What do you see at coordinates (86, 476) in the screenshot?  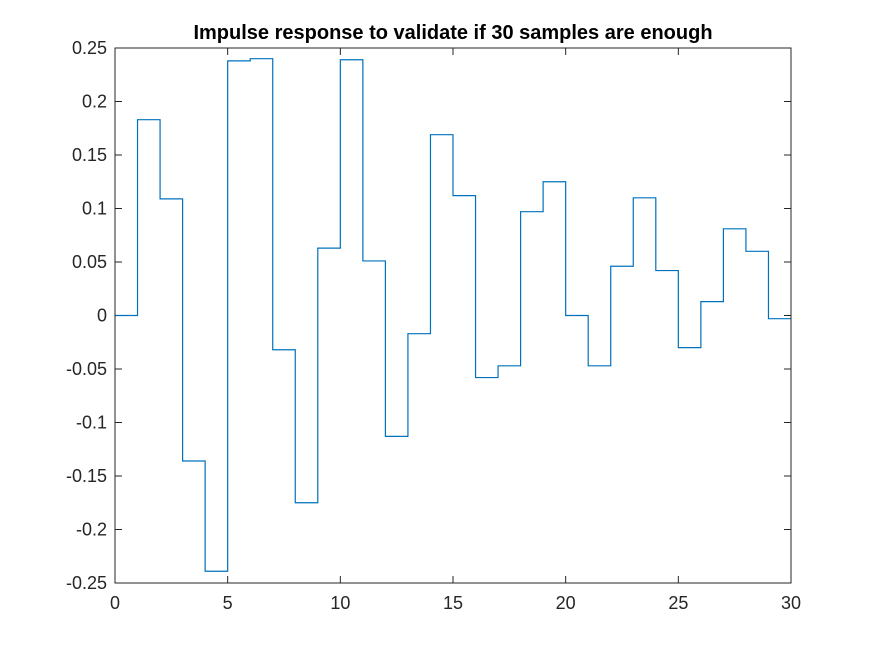 I see `y-tick-label: -0.15` at bounding box center [86, 476].